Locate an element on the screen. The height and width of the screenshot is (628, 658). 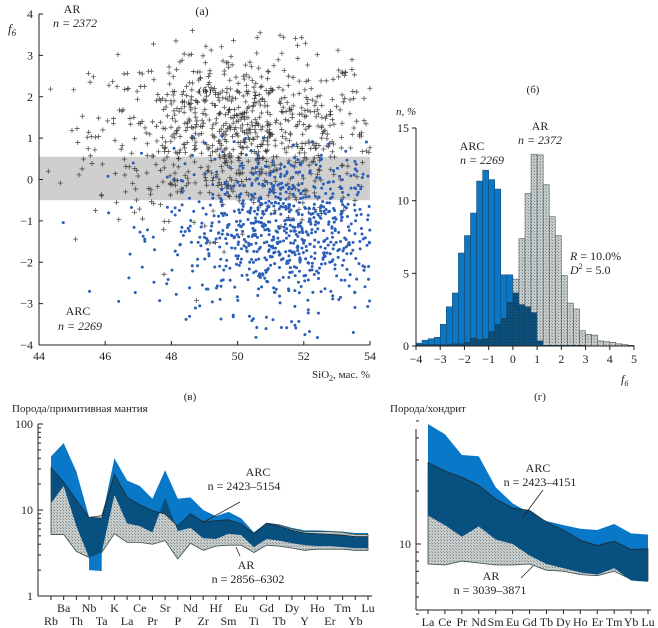
arc-bar is located at coordinates (485, 258).